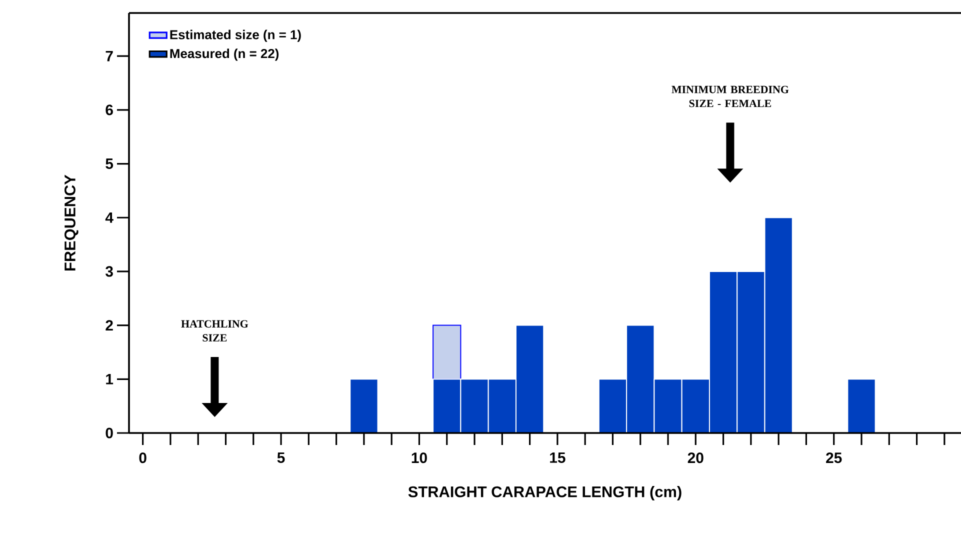 The width and height of the screenshot is (961, 533). I want to click on y-tick-label: 5, so click(110, 163).